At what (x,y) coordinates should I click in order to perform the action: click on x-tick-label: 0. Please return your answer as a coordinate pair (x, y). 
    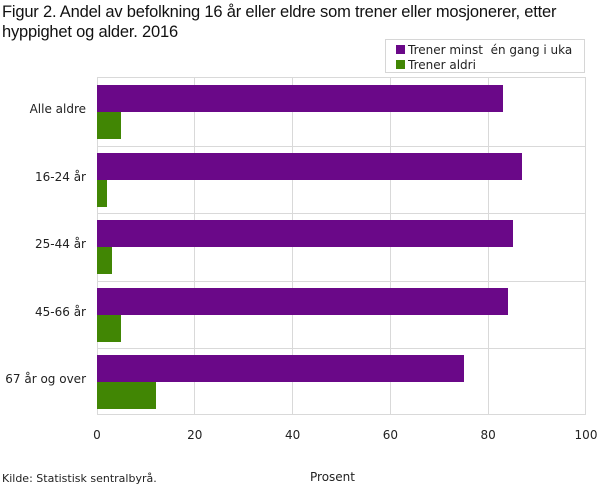
    Looking at the image, I should click on (97, 435).